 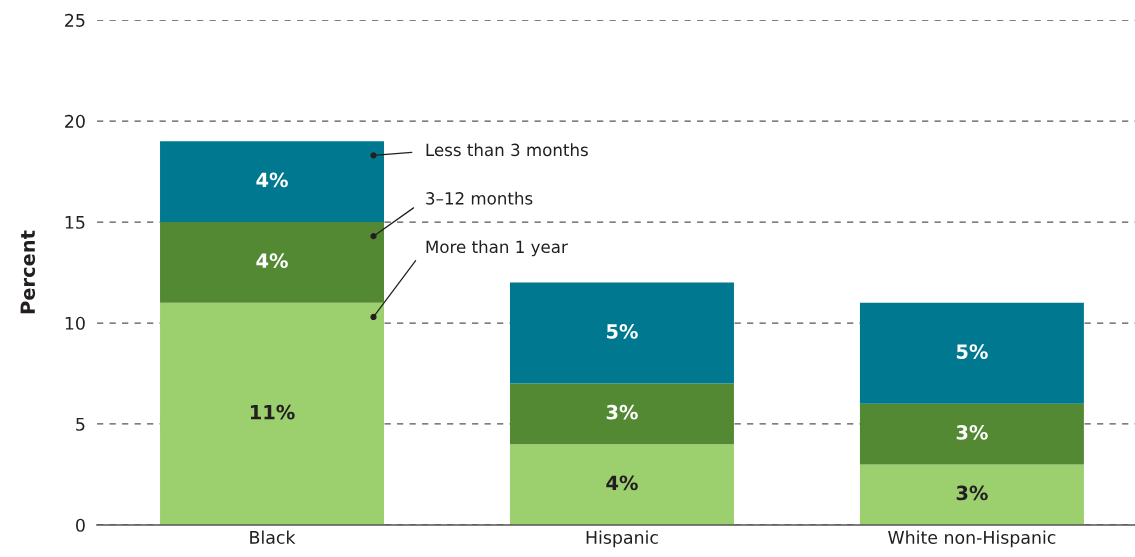 What do you see at coordinates (75, 323) in the screenshot?
I see `y-tick-label: 10` at bounding box center [75, 323].